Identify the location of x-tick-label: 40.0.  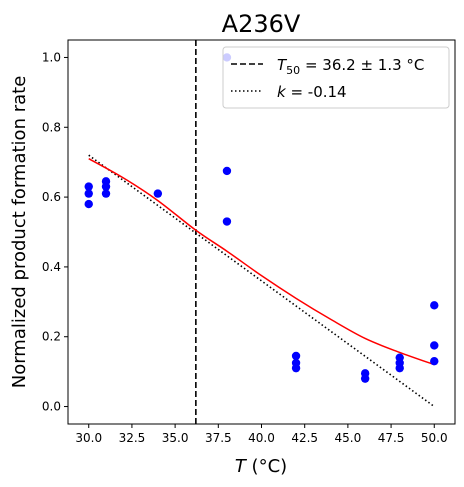
(261, 438).